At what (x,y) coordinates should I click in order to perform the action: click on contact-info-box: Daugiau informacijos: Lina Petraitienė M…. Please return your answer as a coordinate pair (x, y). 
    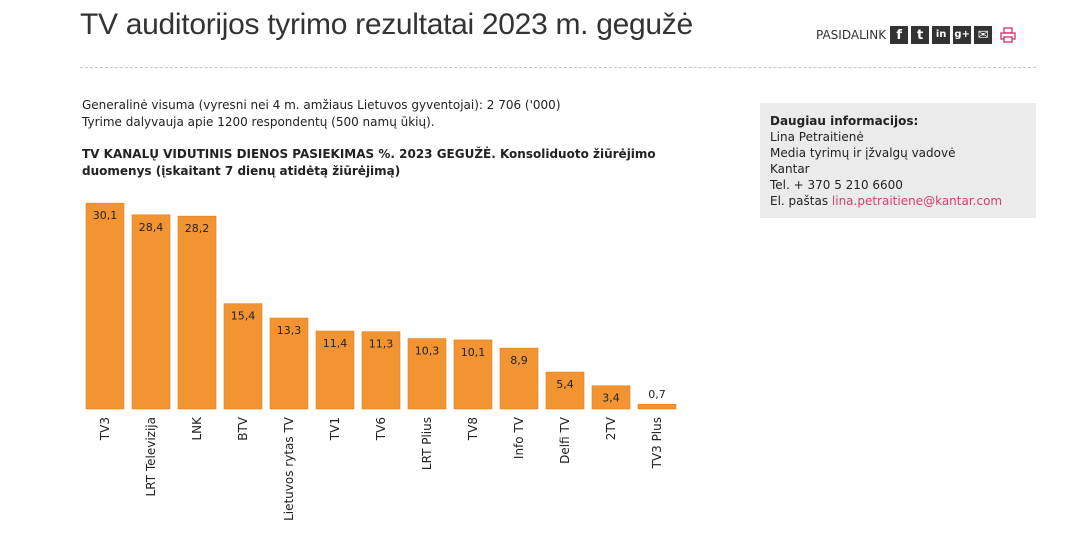
    Looking at the image, I should click on (898, 160).